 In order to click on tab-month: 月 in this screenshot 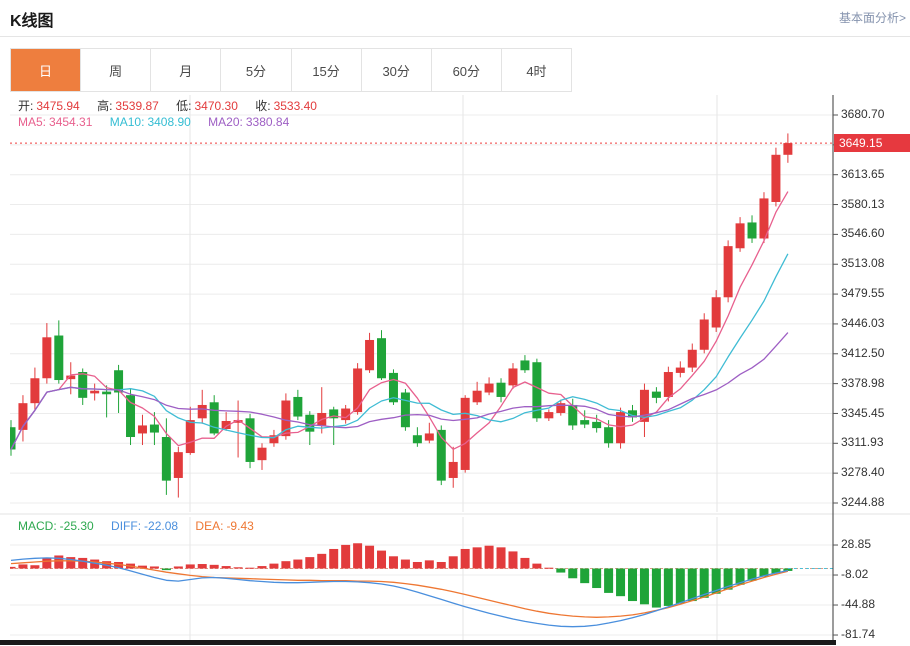, I will do `click(186, 70)`.